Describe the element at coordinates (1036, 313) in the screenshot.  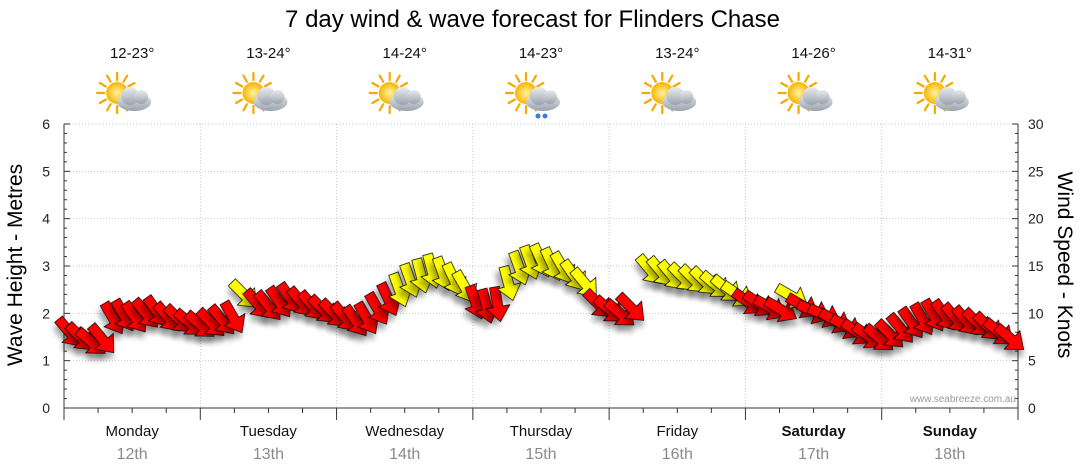
I see `right-tick-label: 10` at that location.